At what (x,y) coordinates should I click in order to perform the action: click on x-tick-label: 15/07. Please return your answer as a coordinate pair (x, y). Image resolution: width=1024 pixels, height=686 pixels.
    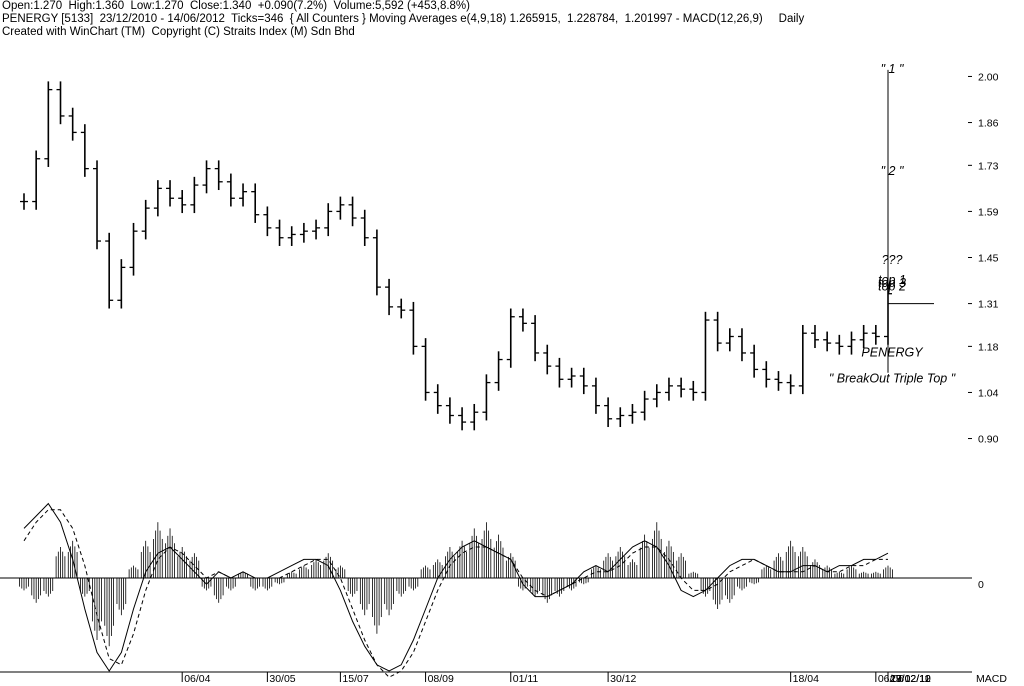
    Looking at the image, I should click on (355, 679).